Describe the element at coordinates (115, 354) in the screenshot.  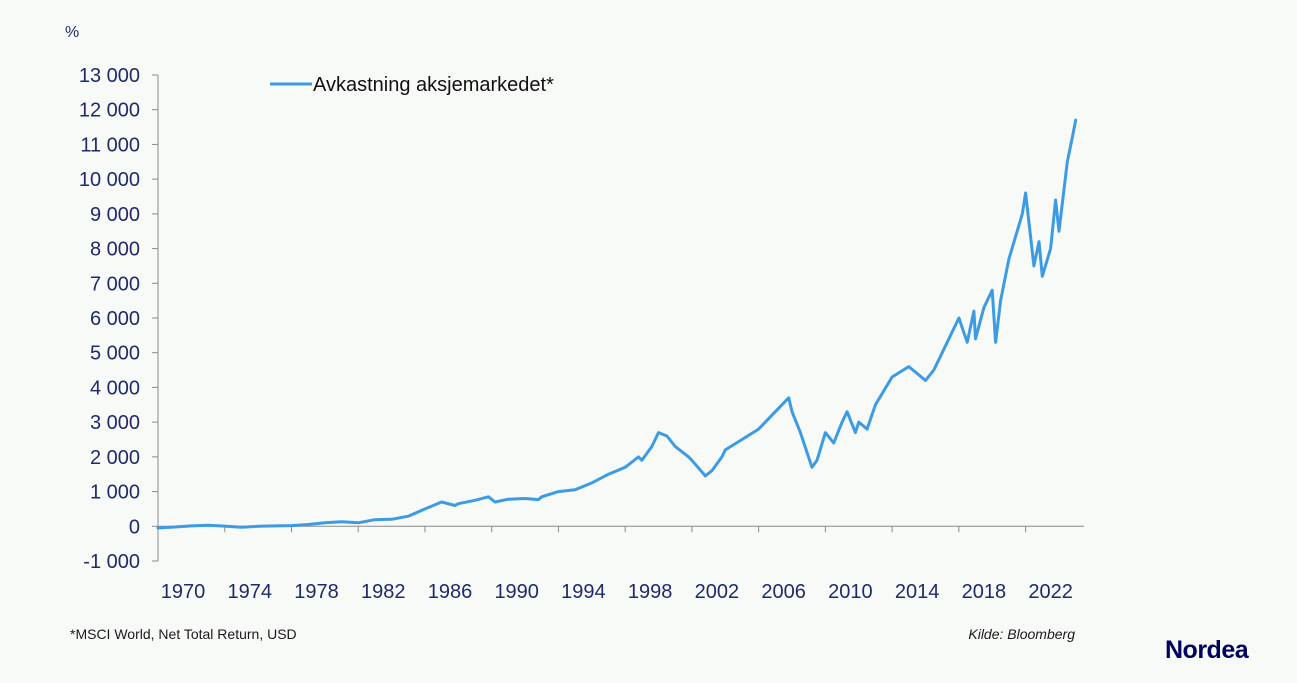
I see `y-tick-label: 5 000` at that location.